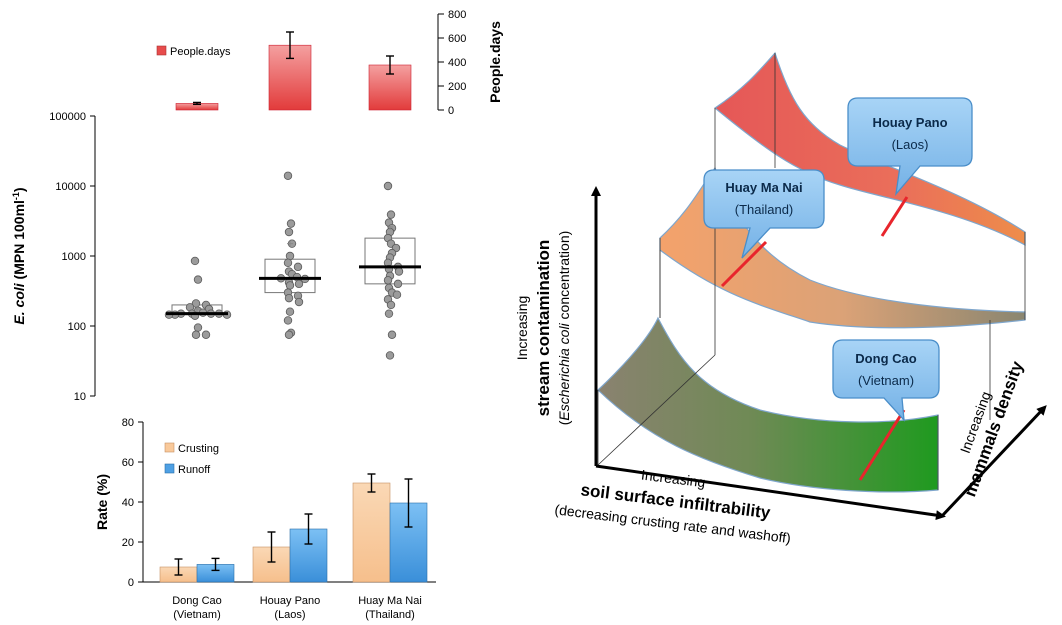 This screenshot has width=1062, height=625. I want to click on ecoli-tick-label: 1000, so click(74, 257).